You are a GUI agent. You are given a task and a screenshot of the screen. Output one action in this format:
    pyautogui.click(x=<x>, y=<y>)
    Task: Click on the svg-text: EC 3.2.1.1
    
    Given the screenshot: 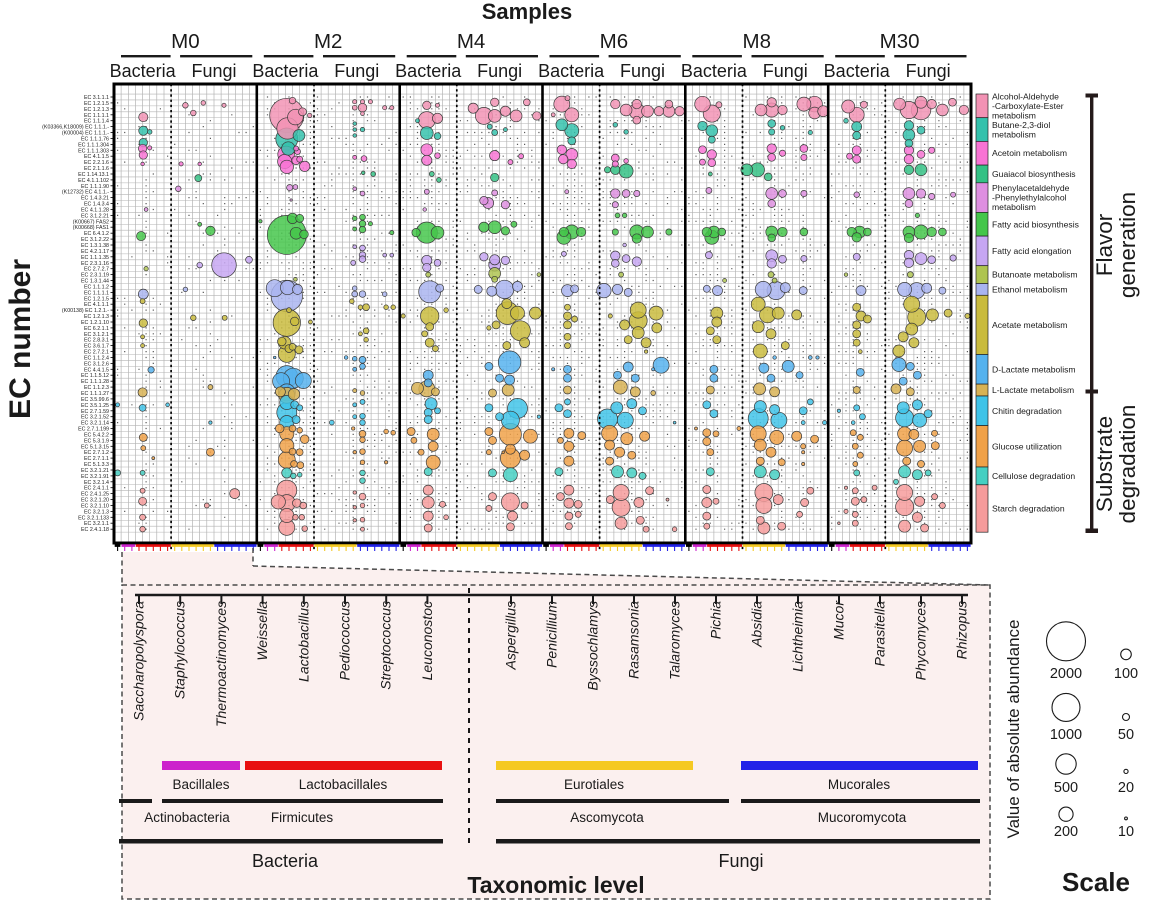 What is the action you would take?
    pyautogui.click(x=96, y=524)
    